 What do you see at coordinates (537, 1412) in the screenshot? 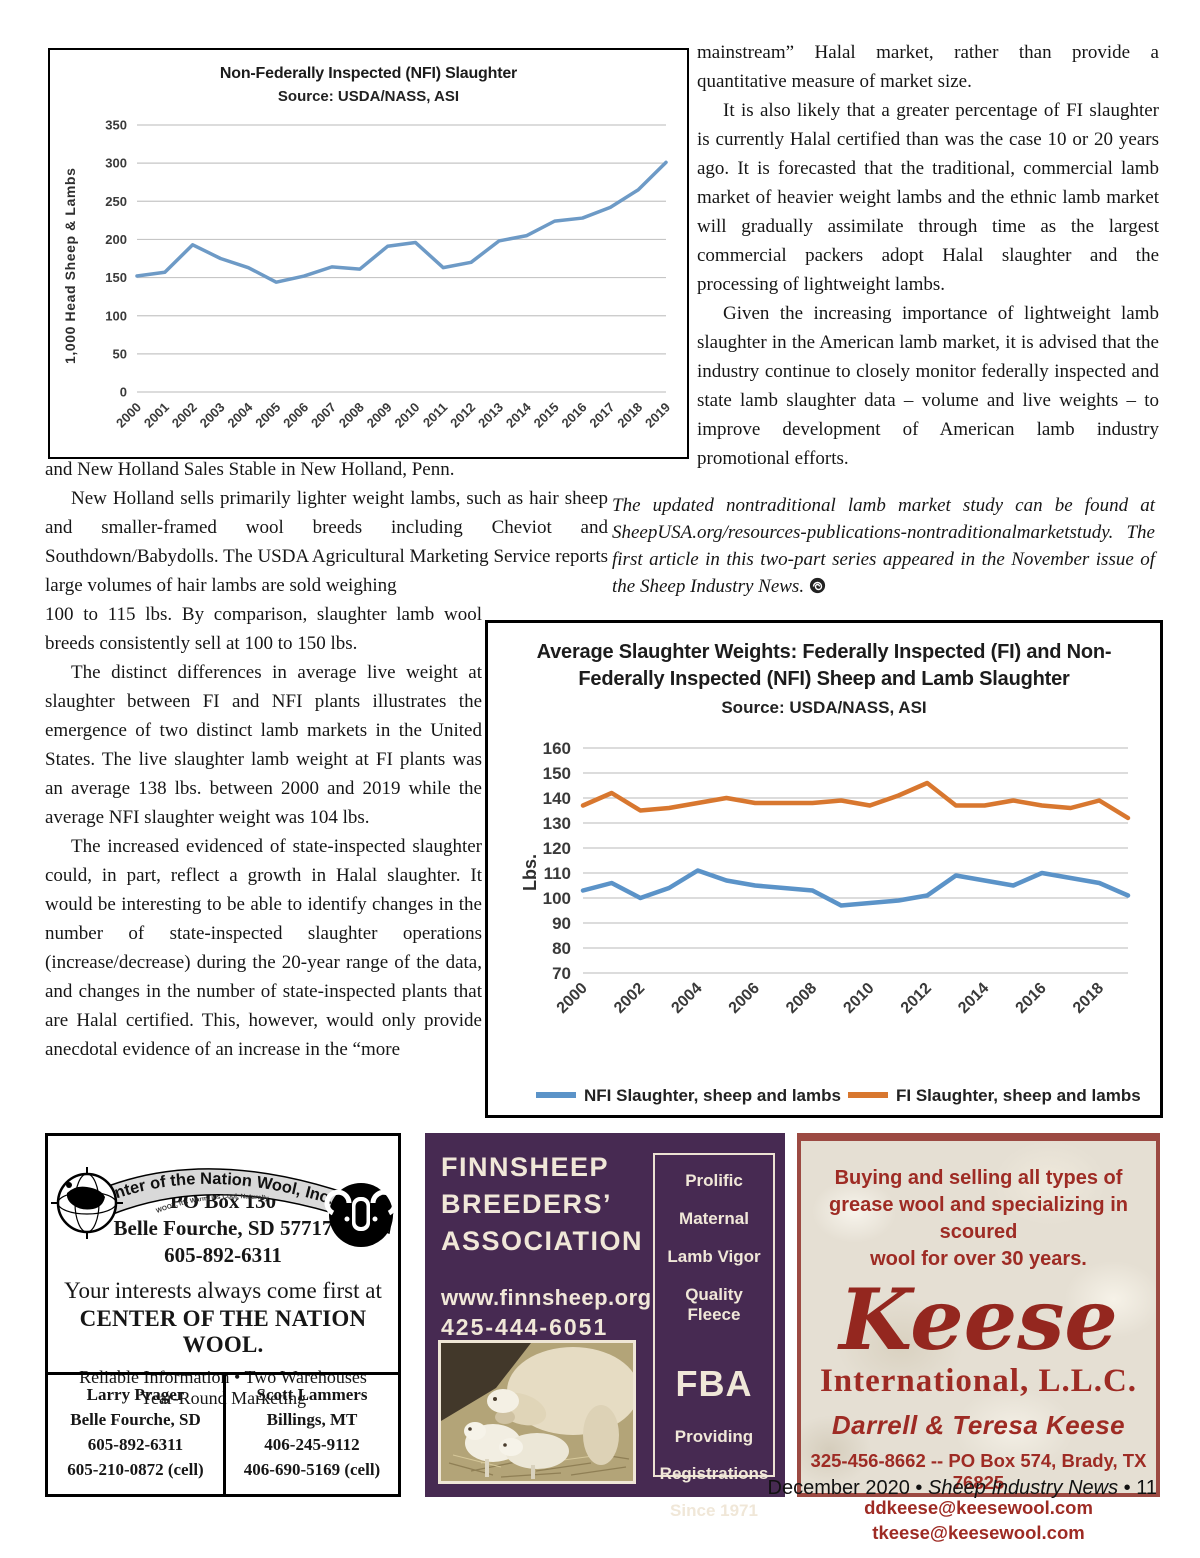
I see `sheep-and-lambs-photo` at bounding box center [537, 1412].